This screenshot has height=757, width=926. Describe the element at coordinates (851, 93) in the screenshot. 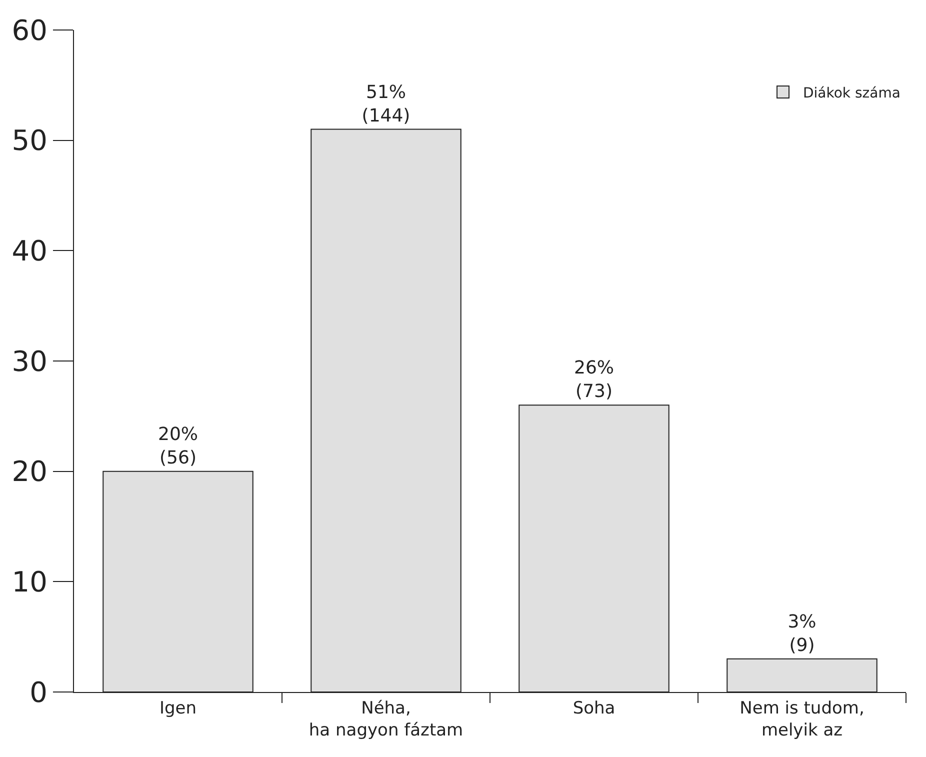

I see `legend-label: Diákok száma` at that location.